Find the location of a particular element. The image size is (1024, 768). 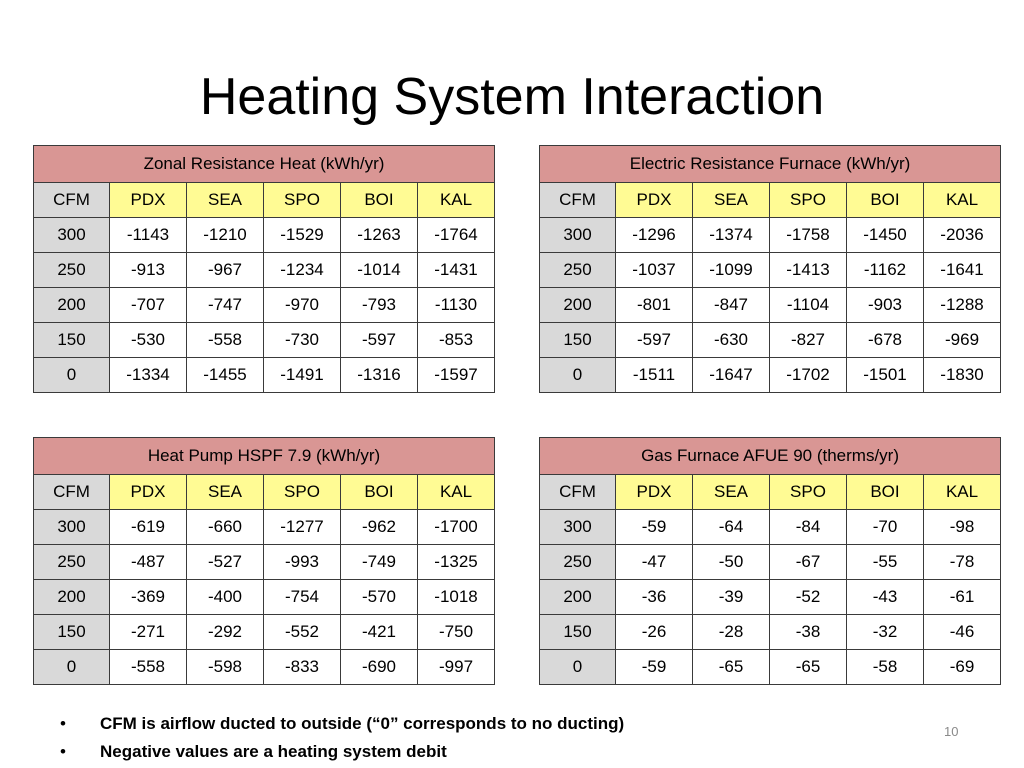

table-cell: -967 is located at coordinates (225, 270).